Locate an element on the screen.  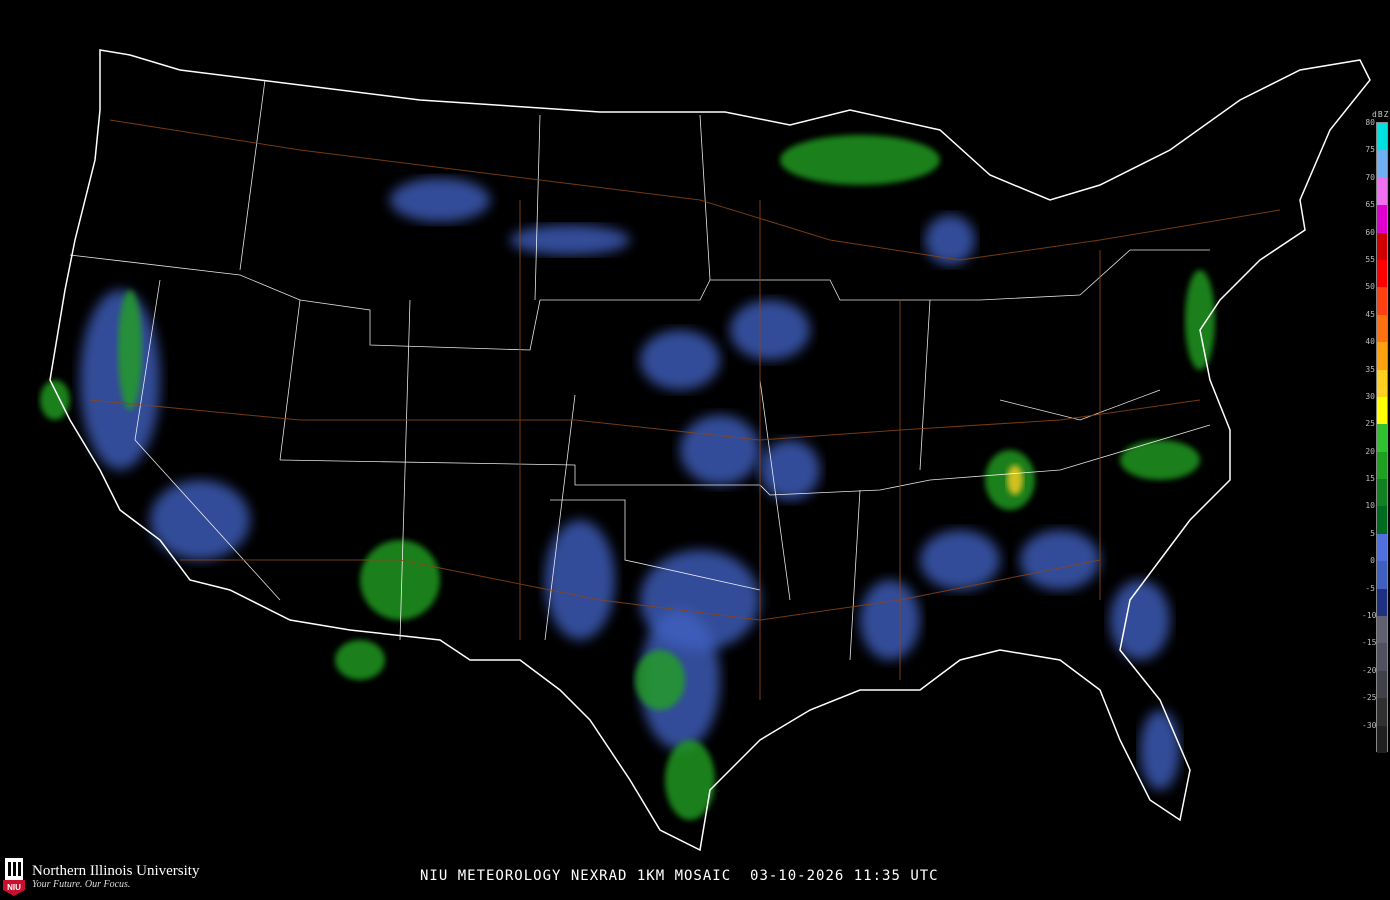
product-time: 11:35 UTC is located at coordinates (896, 876).